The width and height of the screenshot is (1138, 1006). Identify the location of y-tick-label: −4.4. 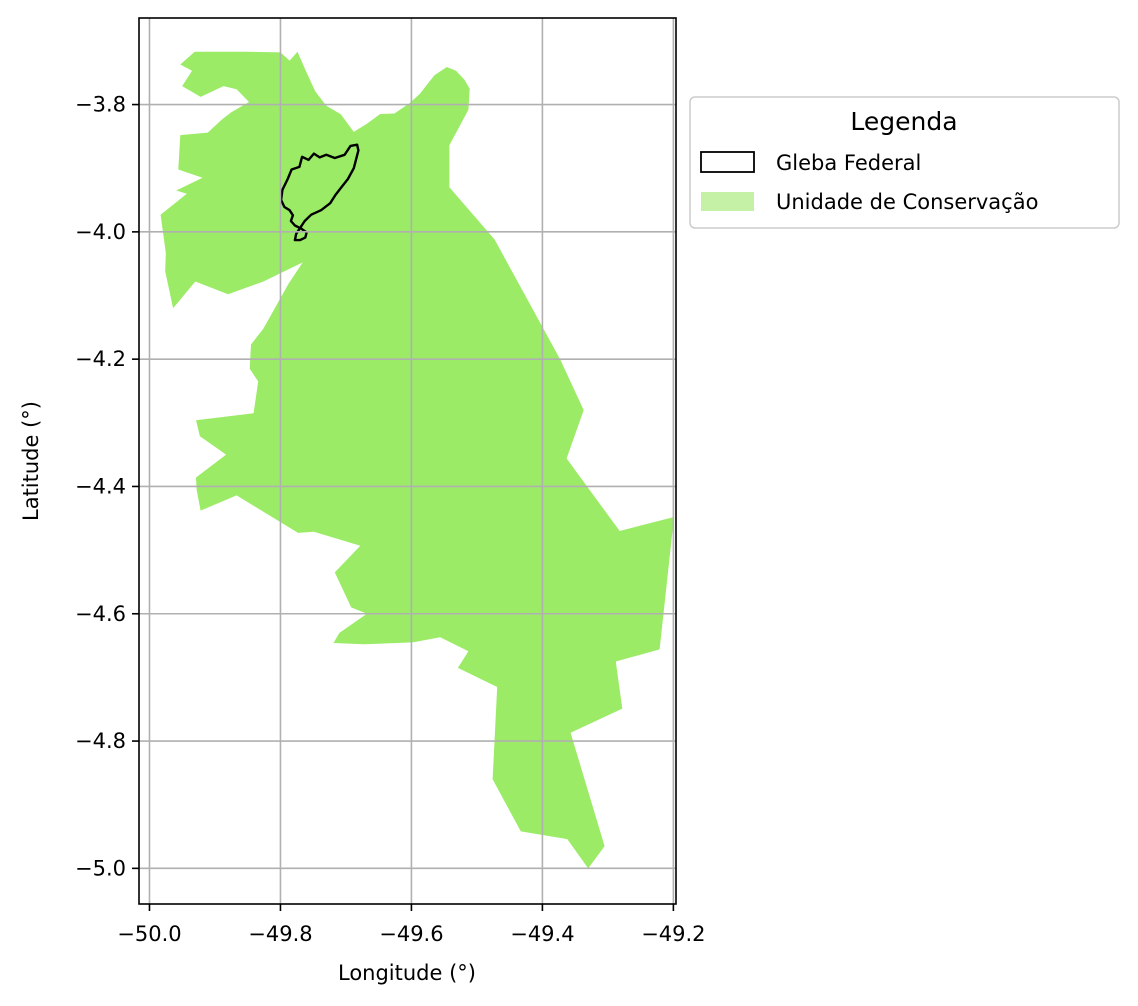
(100, 486).